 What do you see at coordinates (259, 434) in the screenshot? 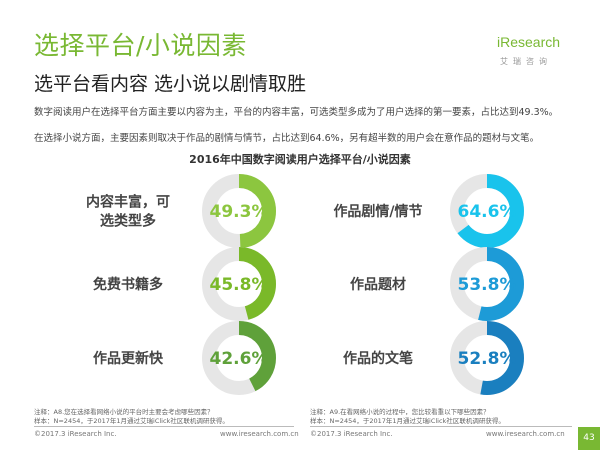
I see `footer-url-left: www.iresearch.com.cn` at bounding box center [259, 434].